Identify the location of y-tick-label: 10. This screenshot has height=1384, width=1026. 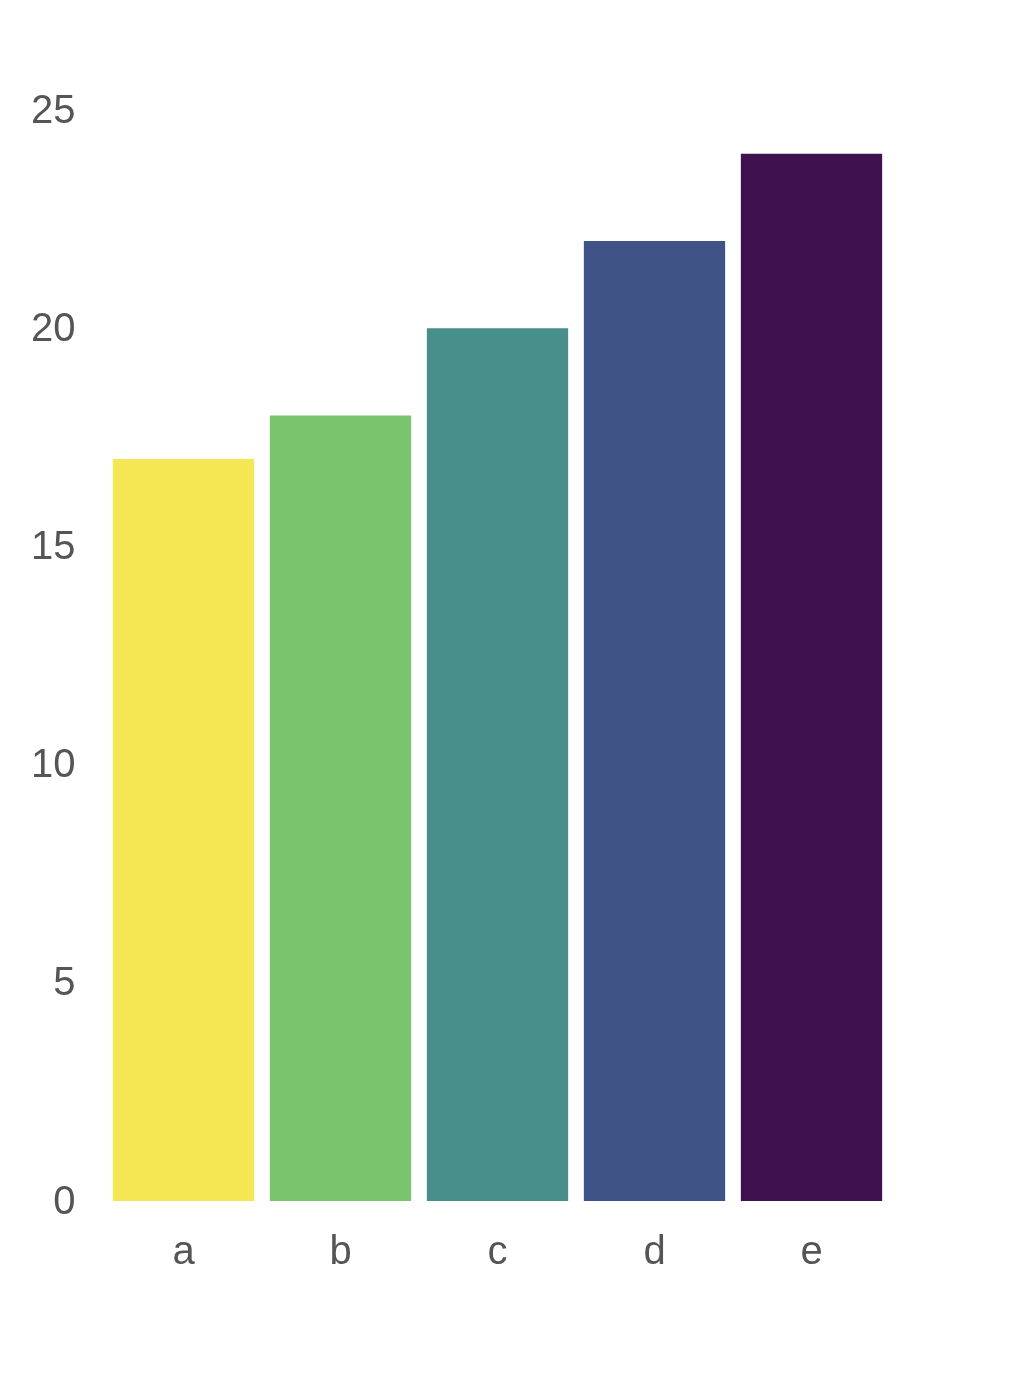
(53, 763).